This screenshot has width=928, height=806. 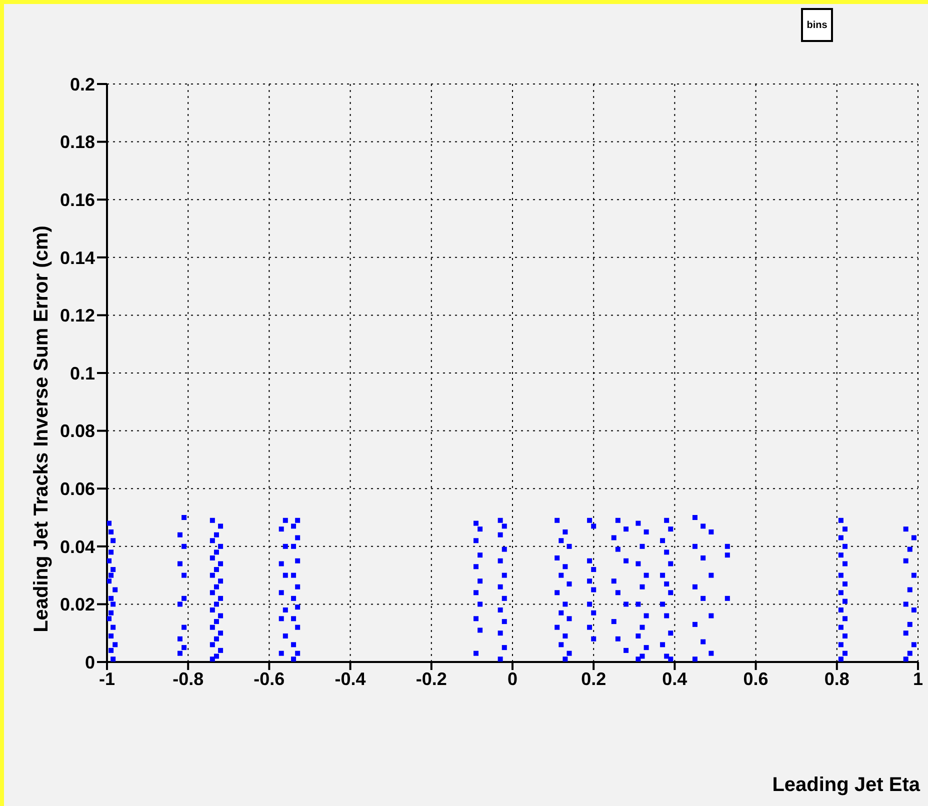 What do you see at coordinates (512, 678) in the screenshot?
I see `x-tick-label: 0` at bounding box center [512, 678].